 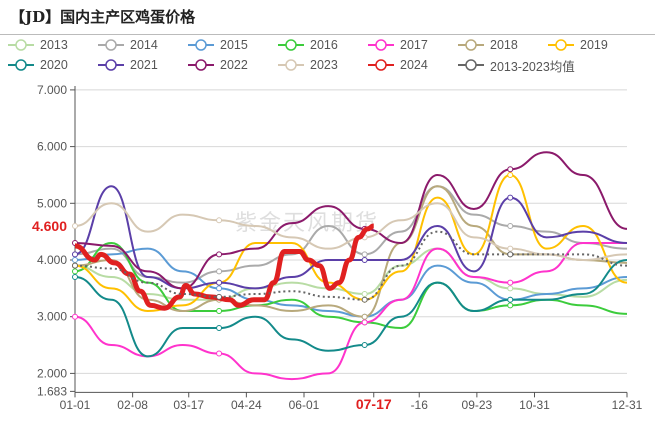 I want to click on x-tick-label: 10-31, so click(x=534, y=405).